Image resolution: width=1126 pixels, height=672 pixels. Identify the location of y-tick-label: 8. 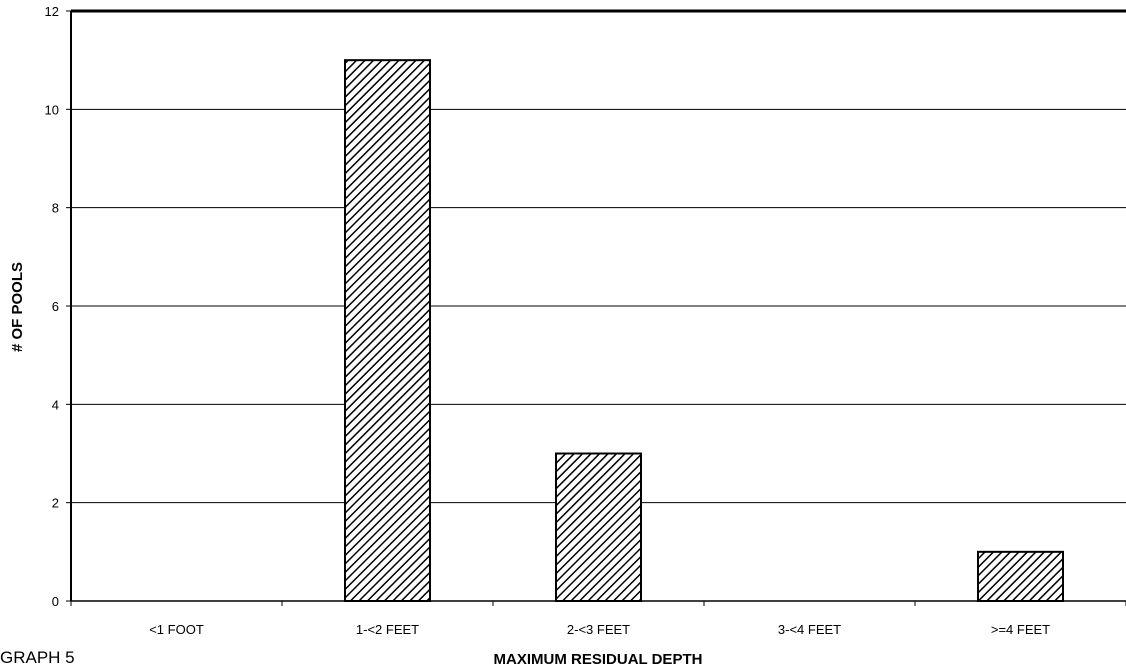
(55, 208).